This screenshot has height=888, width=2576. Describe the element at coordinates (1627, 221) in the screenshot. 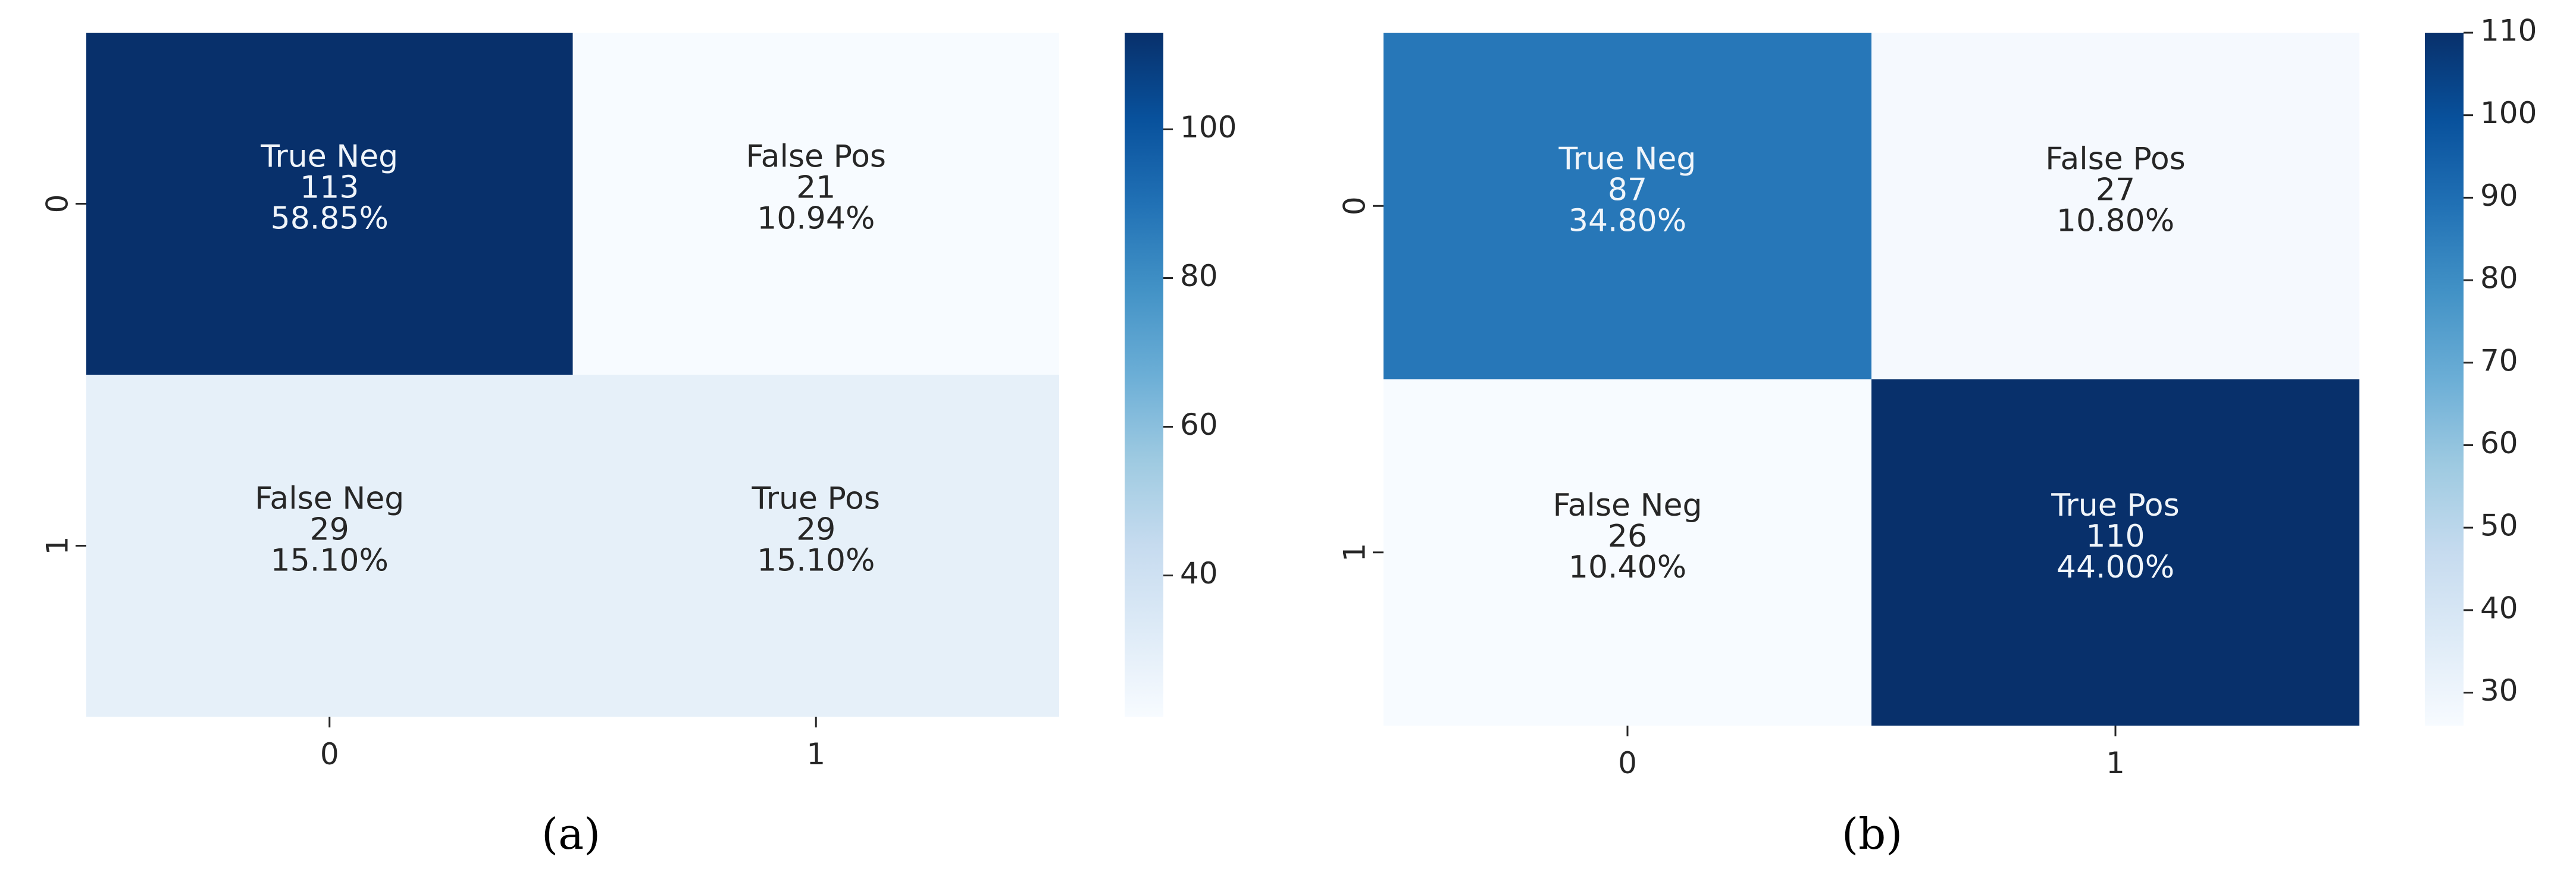

I see `cell-percent-label: 34.80%` at that location.